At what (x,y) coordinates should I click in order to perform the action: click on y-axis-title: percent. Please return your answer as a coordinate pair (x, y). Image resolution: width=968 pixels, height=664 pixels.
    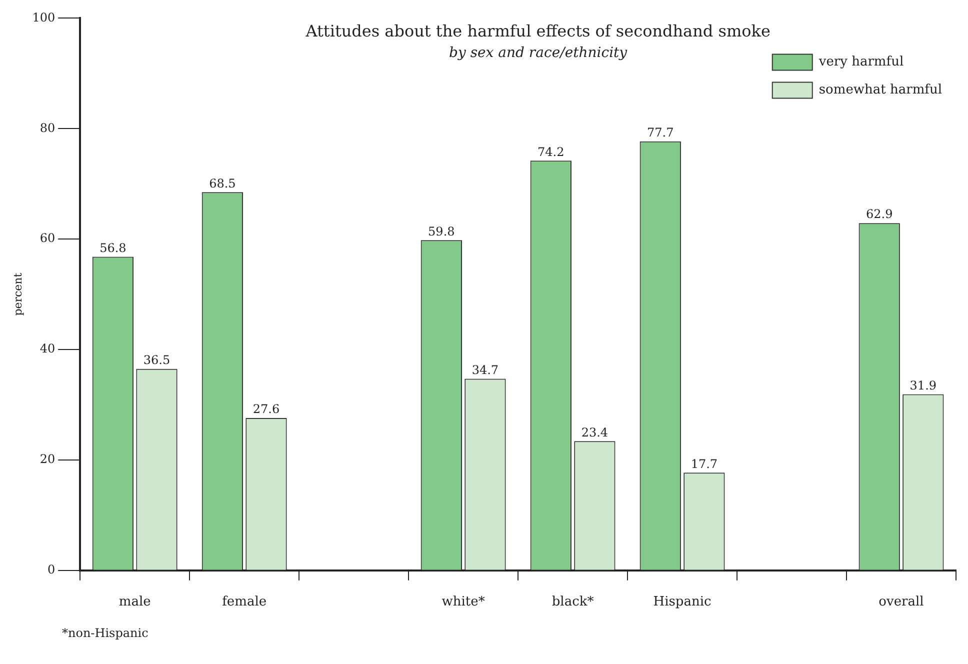
    Looking at the image, I should click on (17, 294).